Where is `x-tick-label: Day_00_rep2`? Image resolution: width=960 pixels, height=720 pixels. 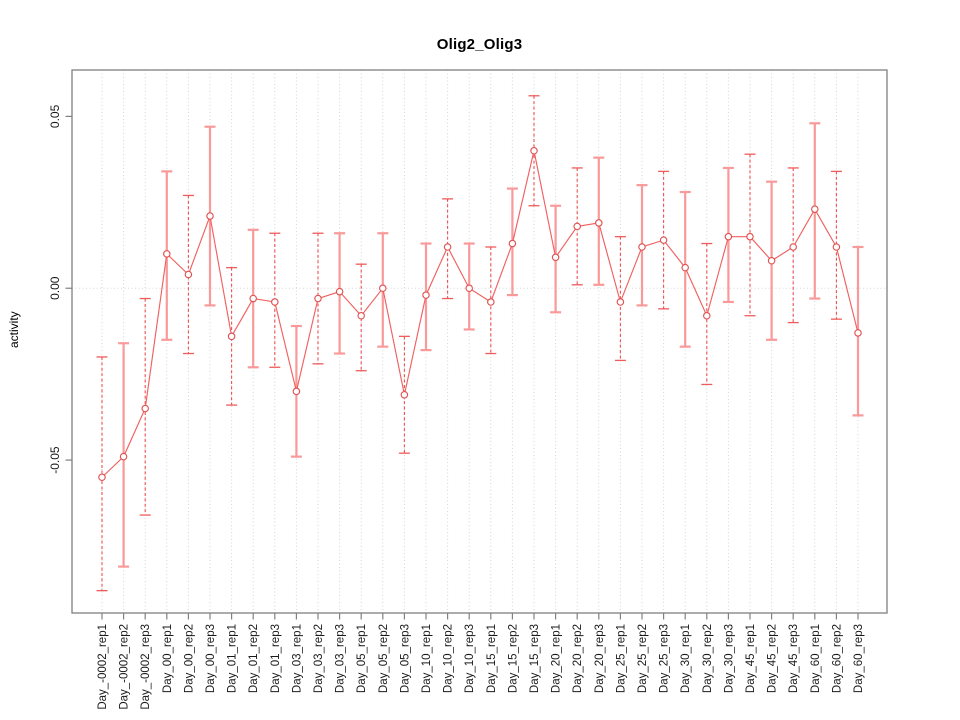 x-tick-label: Day_00_rep2 is located at coordinates (189, 658).